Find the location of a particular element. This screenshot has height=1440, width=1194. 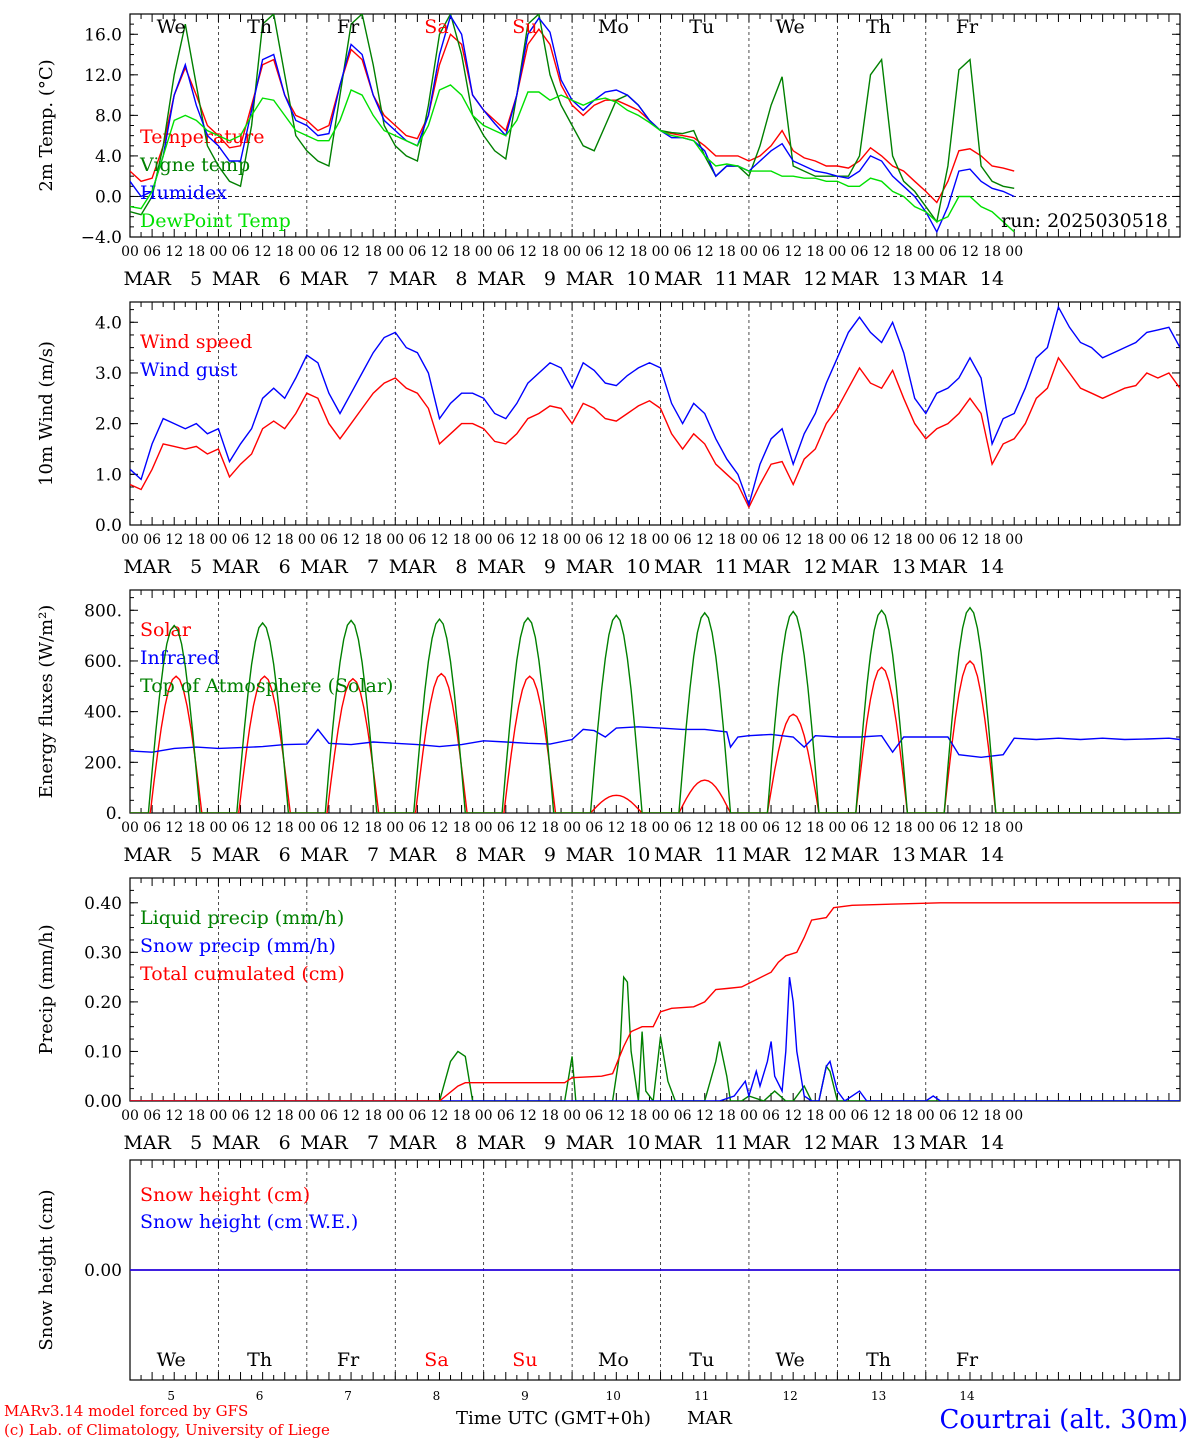

x-axis-title: Time UTC (GMT+0h) is located at coordinates (553, 1418).